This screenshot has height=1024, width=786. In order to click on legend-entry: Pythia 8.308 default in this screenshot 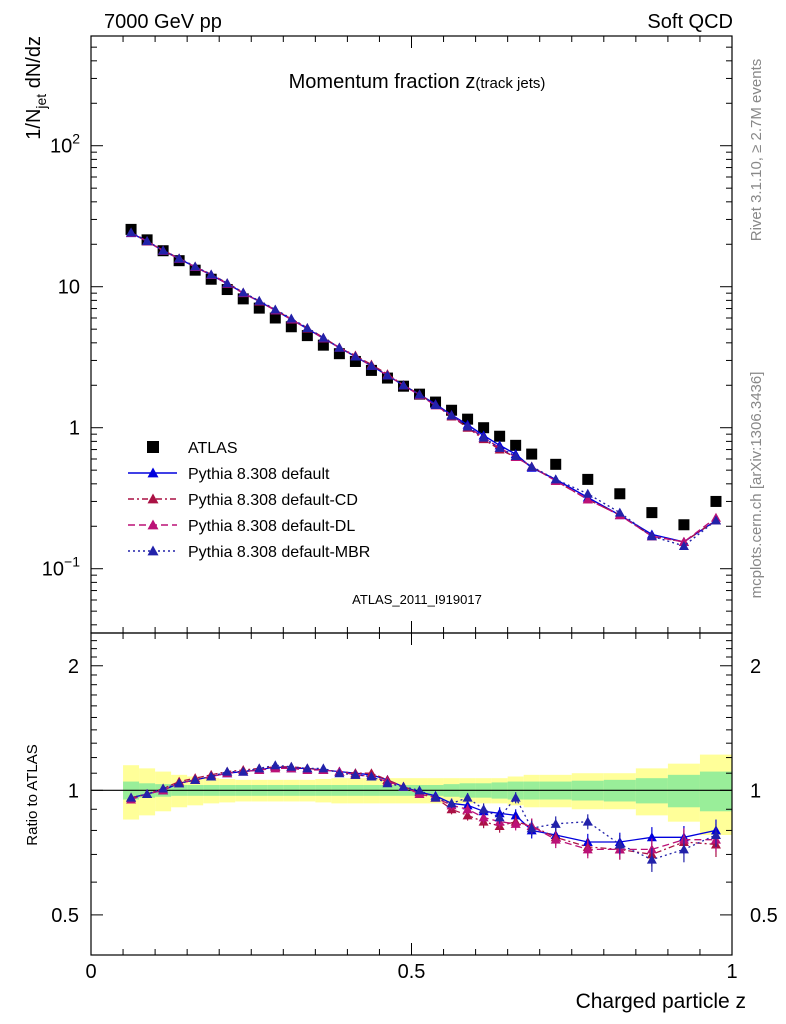, I will do `click(229, 474)`.